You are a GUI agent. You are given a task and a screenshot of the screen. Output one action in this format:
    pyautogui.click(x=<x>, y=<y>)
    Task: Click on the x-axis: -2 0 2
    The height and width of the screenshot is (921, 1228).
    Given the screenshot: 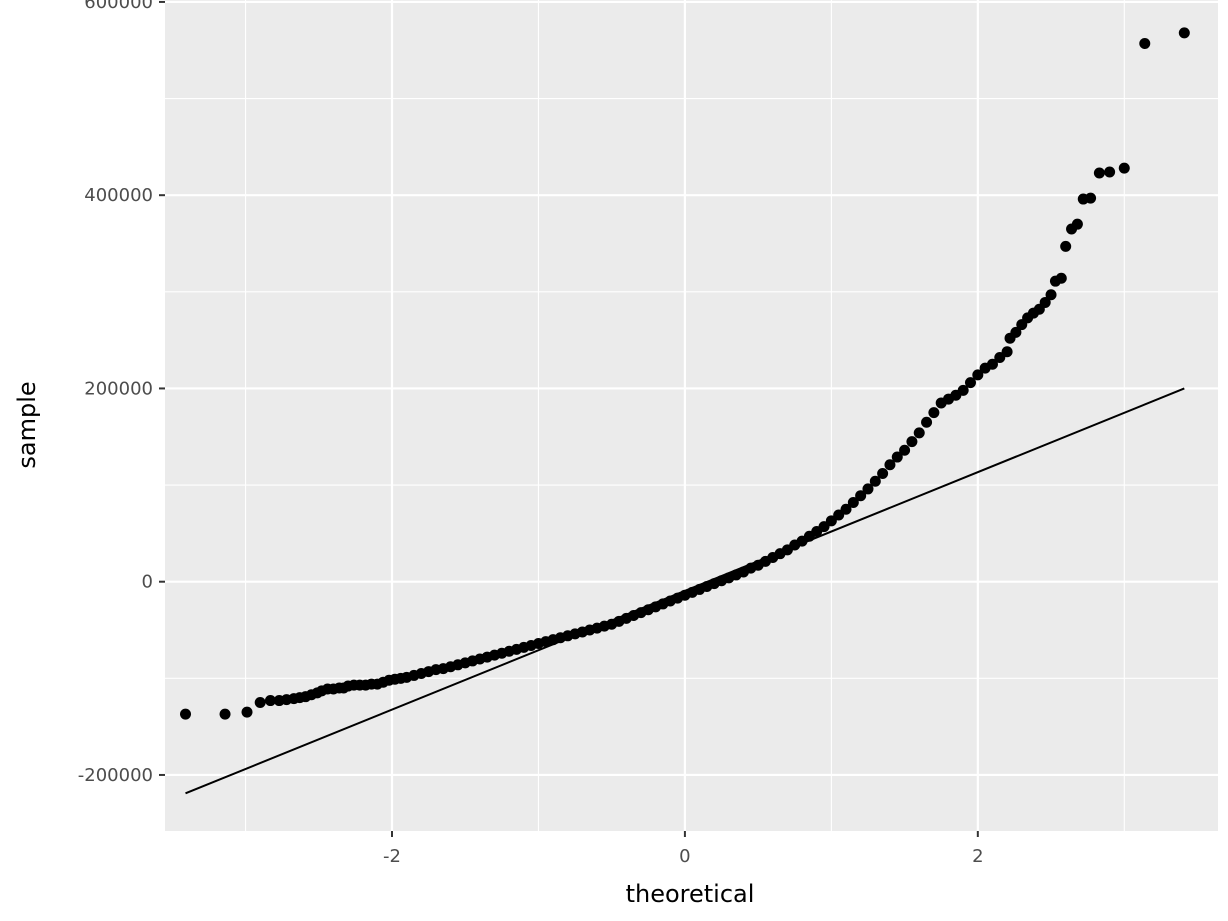 What is the action you would take?
    pyautogui.click(x=683, y=849)
    